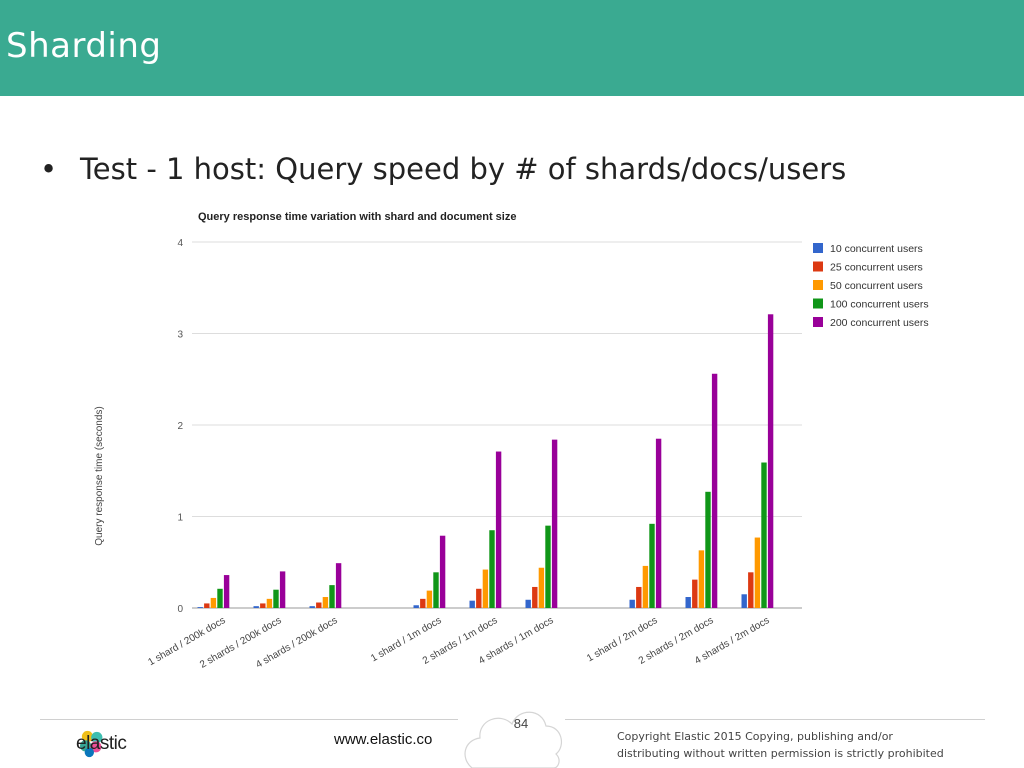 The height and width of the screenshot is (768, 1024). I want to click on y-tick-label: 4, so click(180, 243).